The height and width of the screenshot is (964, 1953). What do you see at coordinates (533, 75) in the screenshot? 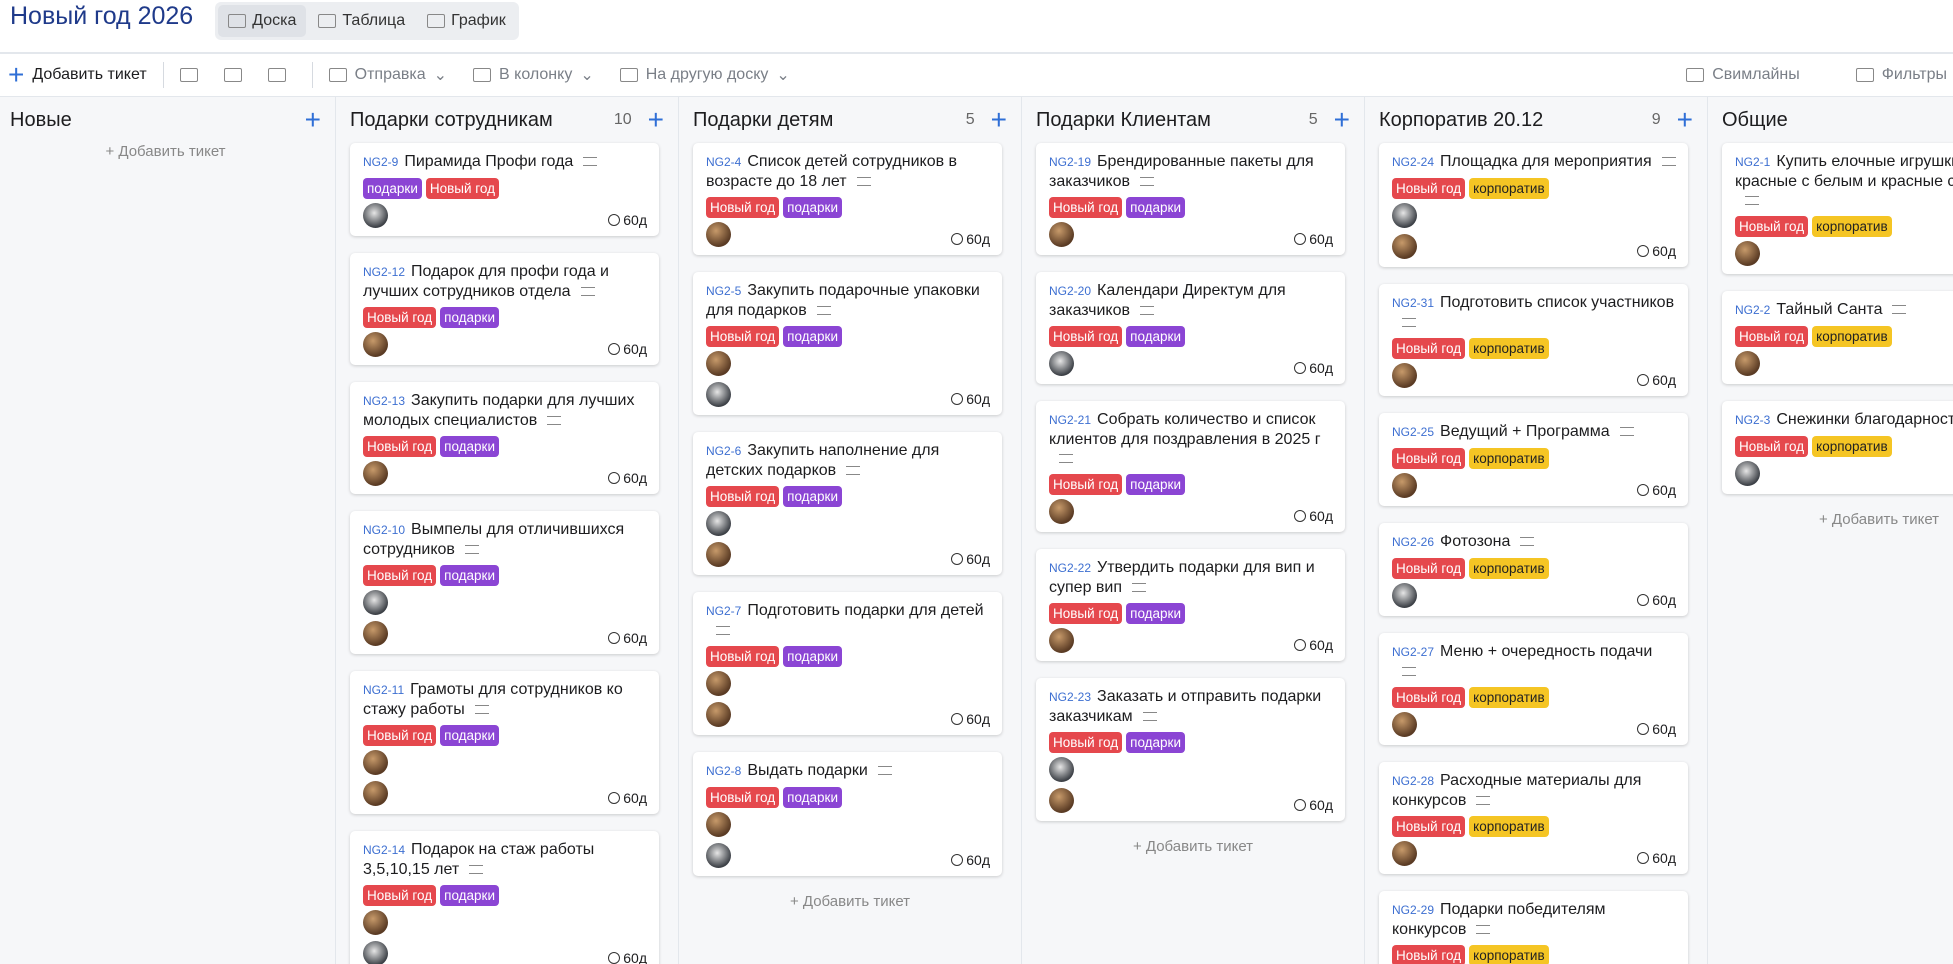
I see `toolbar-action: В колонку ⌄` at bounding box center [533, 75].